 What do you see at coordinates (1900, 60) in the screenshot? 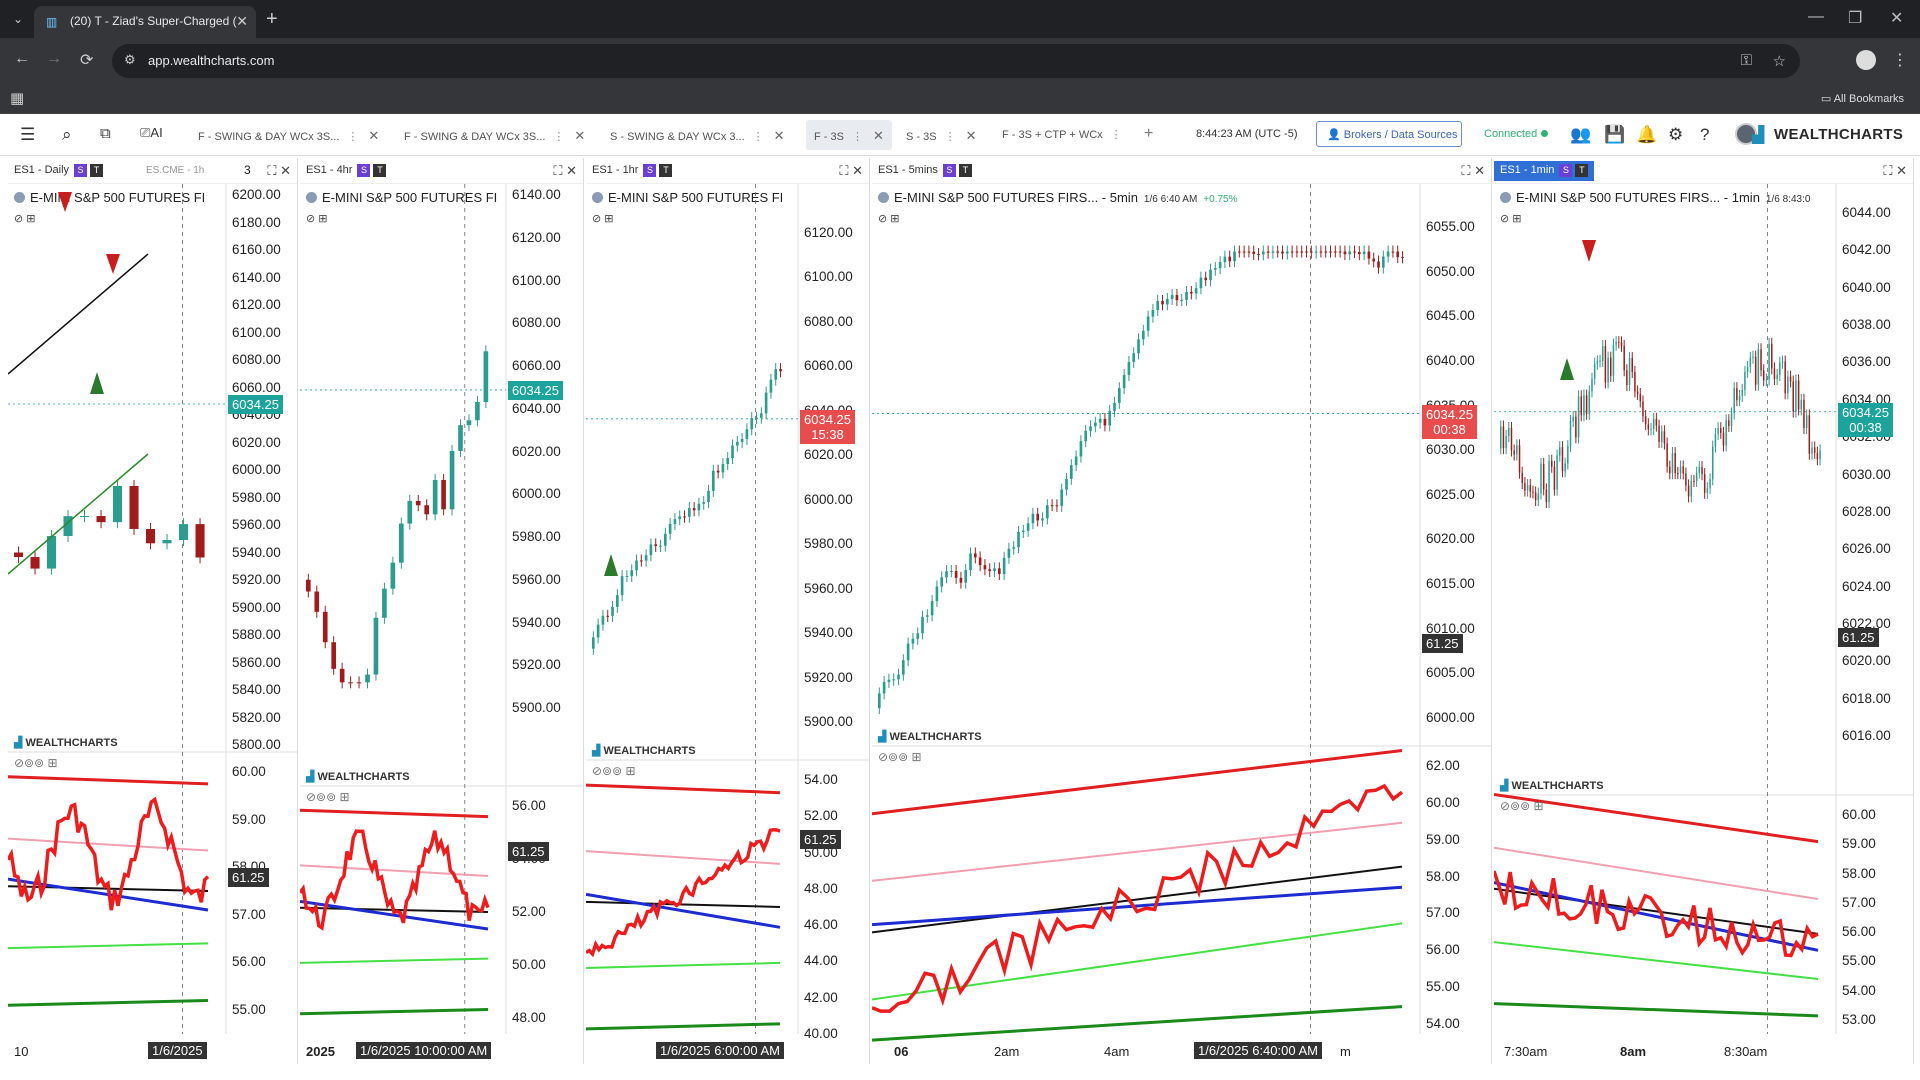
I see `browser-menu-icon: ⋮` at bounding box center [1900, 60].